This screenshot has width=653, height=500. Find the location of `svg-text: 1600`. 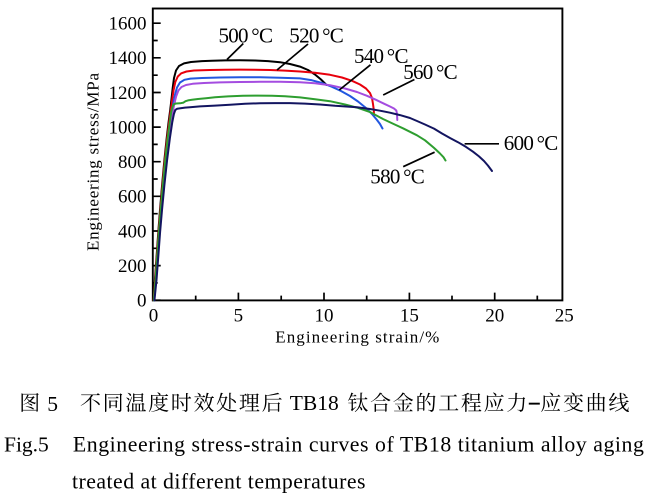

svg-text: 1600 is located at coordinates (128, 24).